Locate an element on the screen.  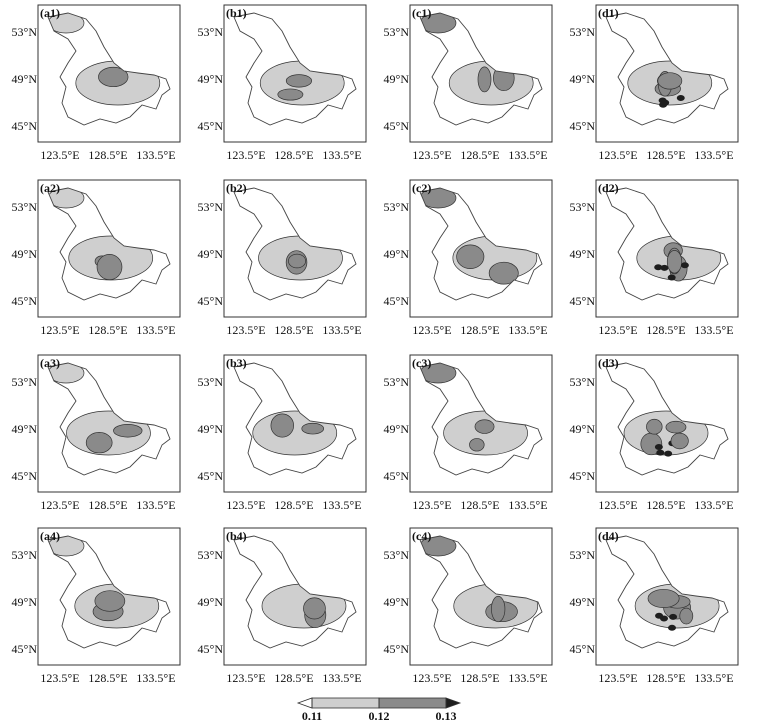
colorbar-extend-high is located at coordinates (453, 703).